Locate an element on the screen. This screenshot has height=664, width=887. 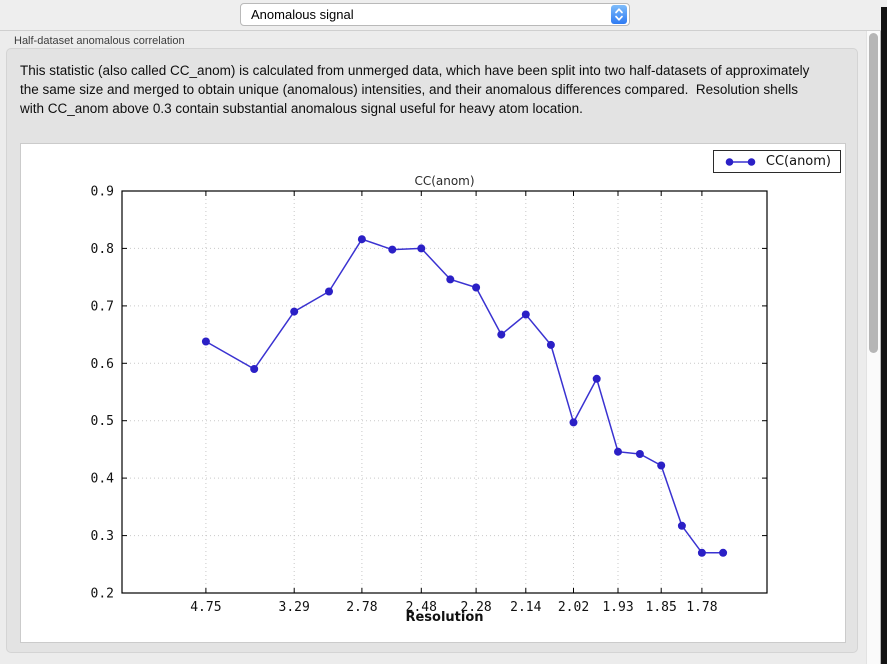
y-tick-label: 0.7 is located at coordinates (102, 306).